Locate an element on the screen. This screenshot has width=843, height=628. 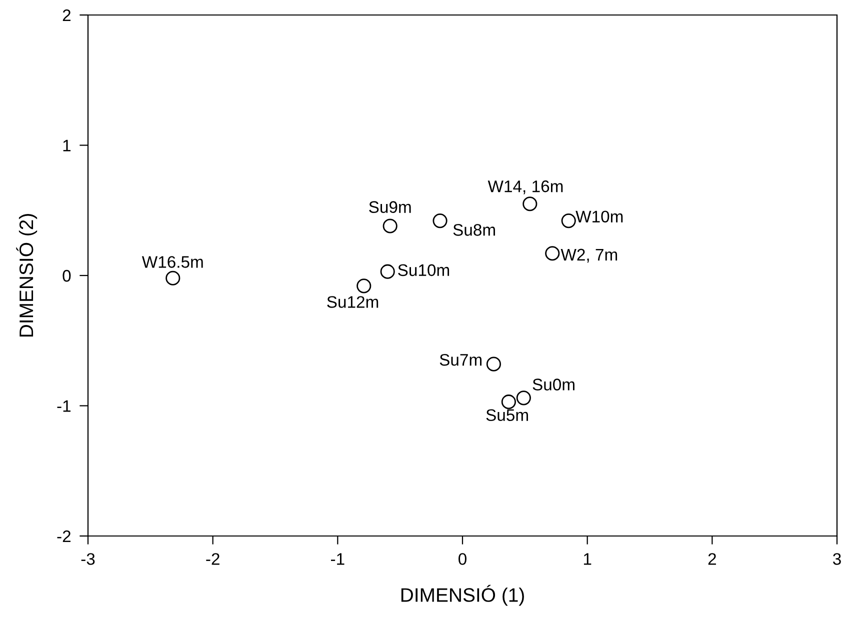
x-axis-title: DIMENSIÓ (1) is located at coordinates (462, 595).